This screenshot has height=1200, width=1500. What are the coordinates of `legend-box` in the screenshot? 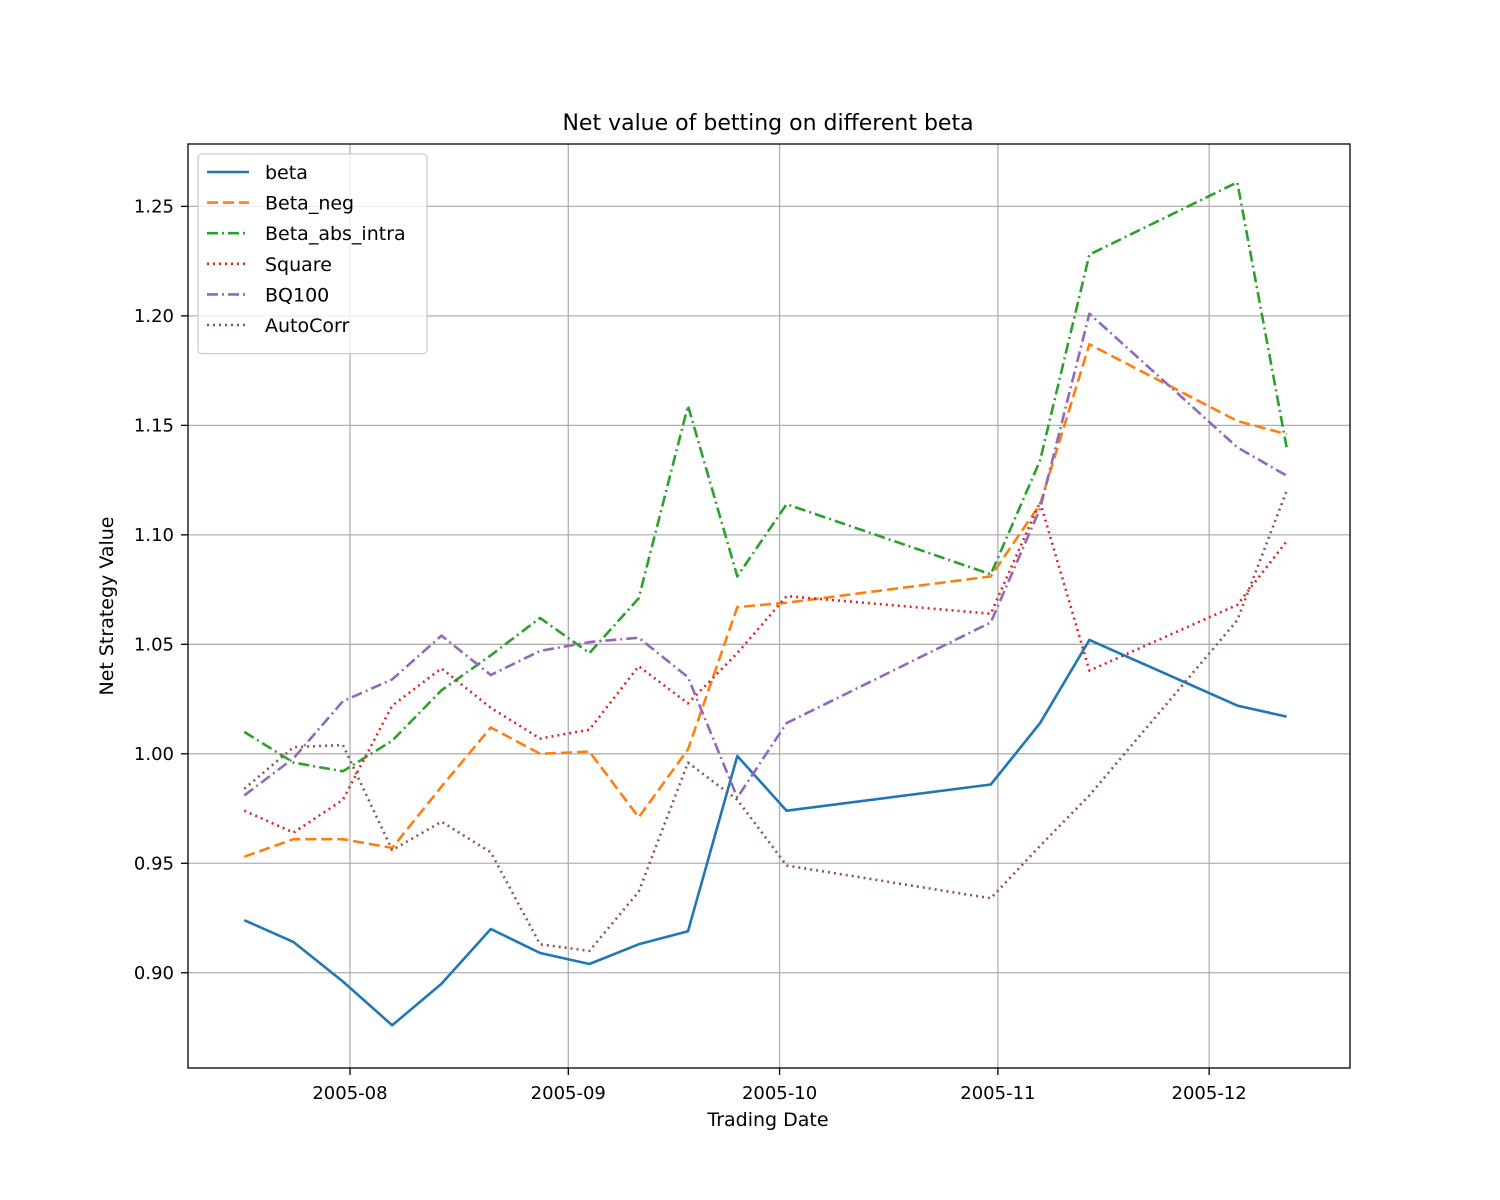 It's located at (312, 254).